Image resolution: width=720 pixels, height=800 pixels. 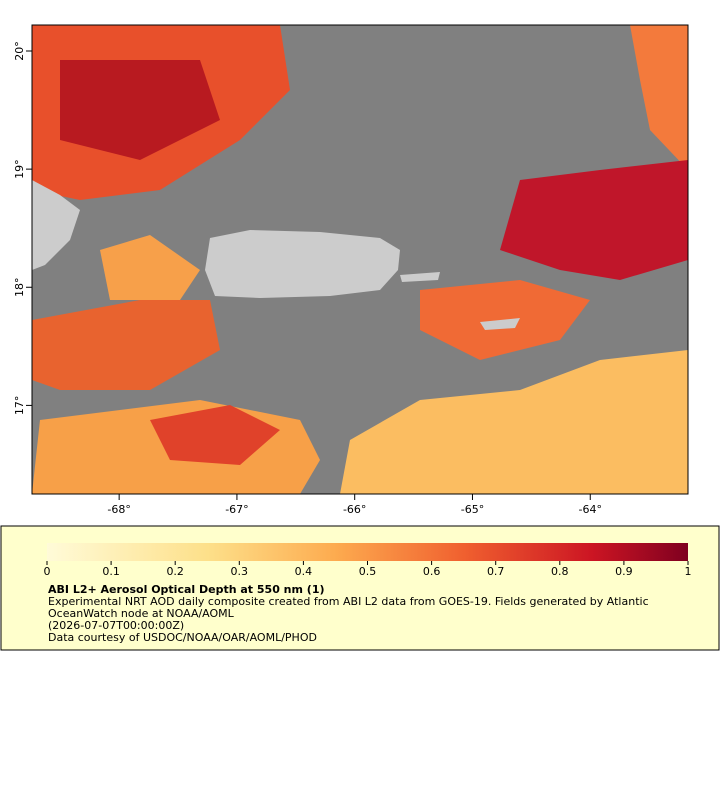 I want to click on colorbar-tick-label: 0.1, so click(x=111, y=571).